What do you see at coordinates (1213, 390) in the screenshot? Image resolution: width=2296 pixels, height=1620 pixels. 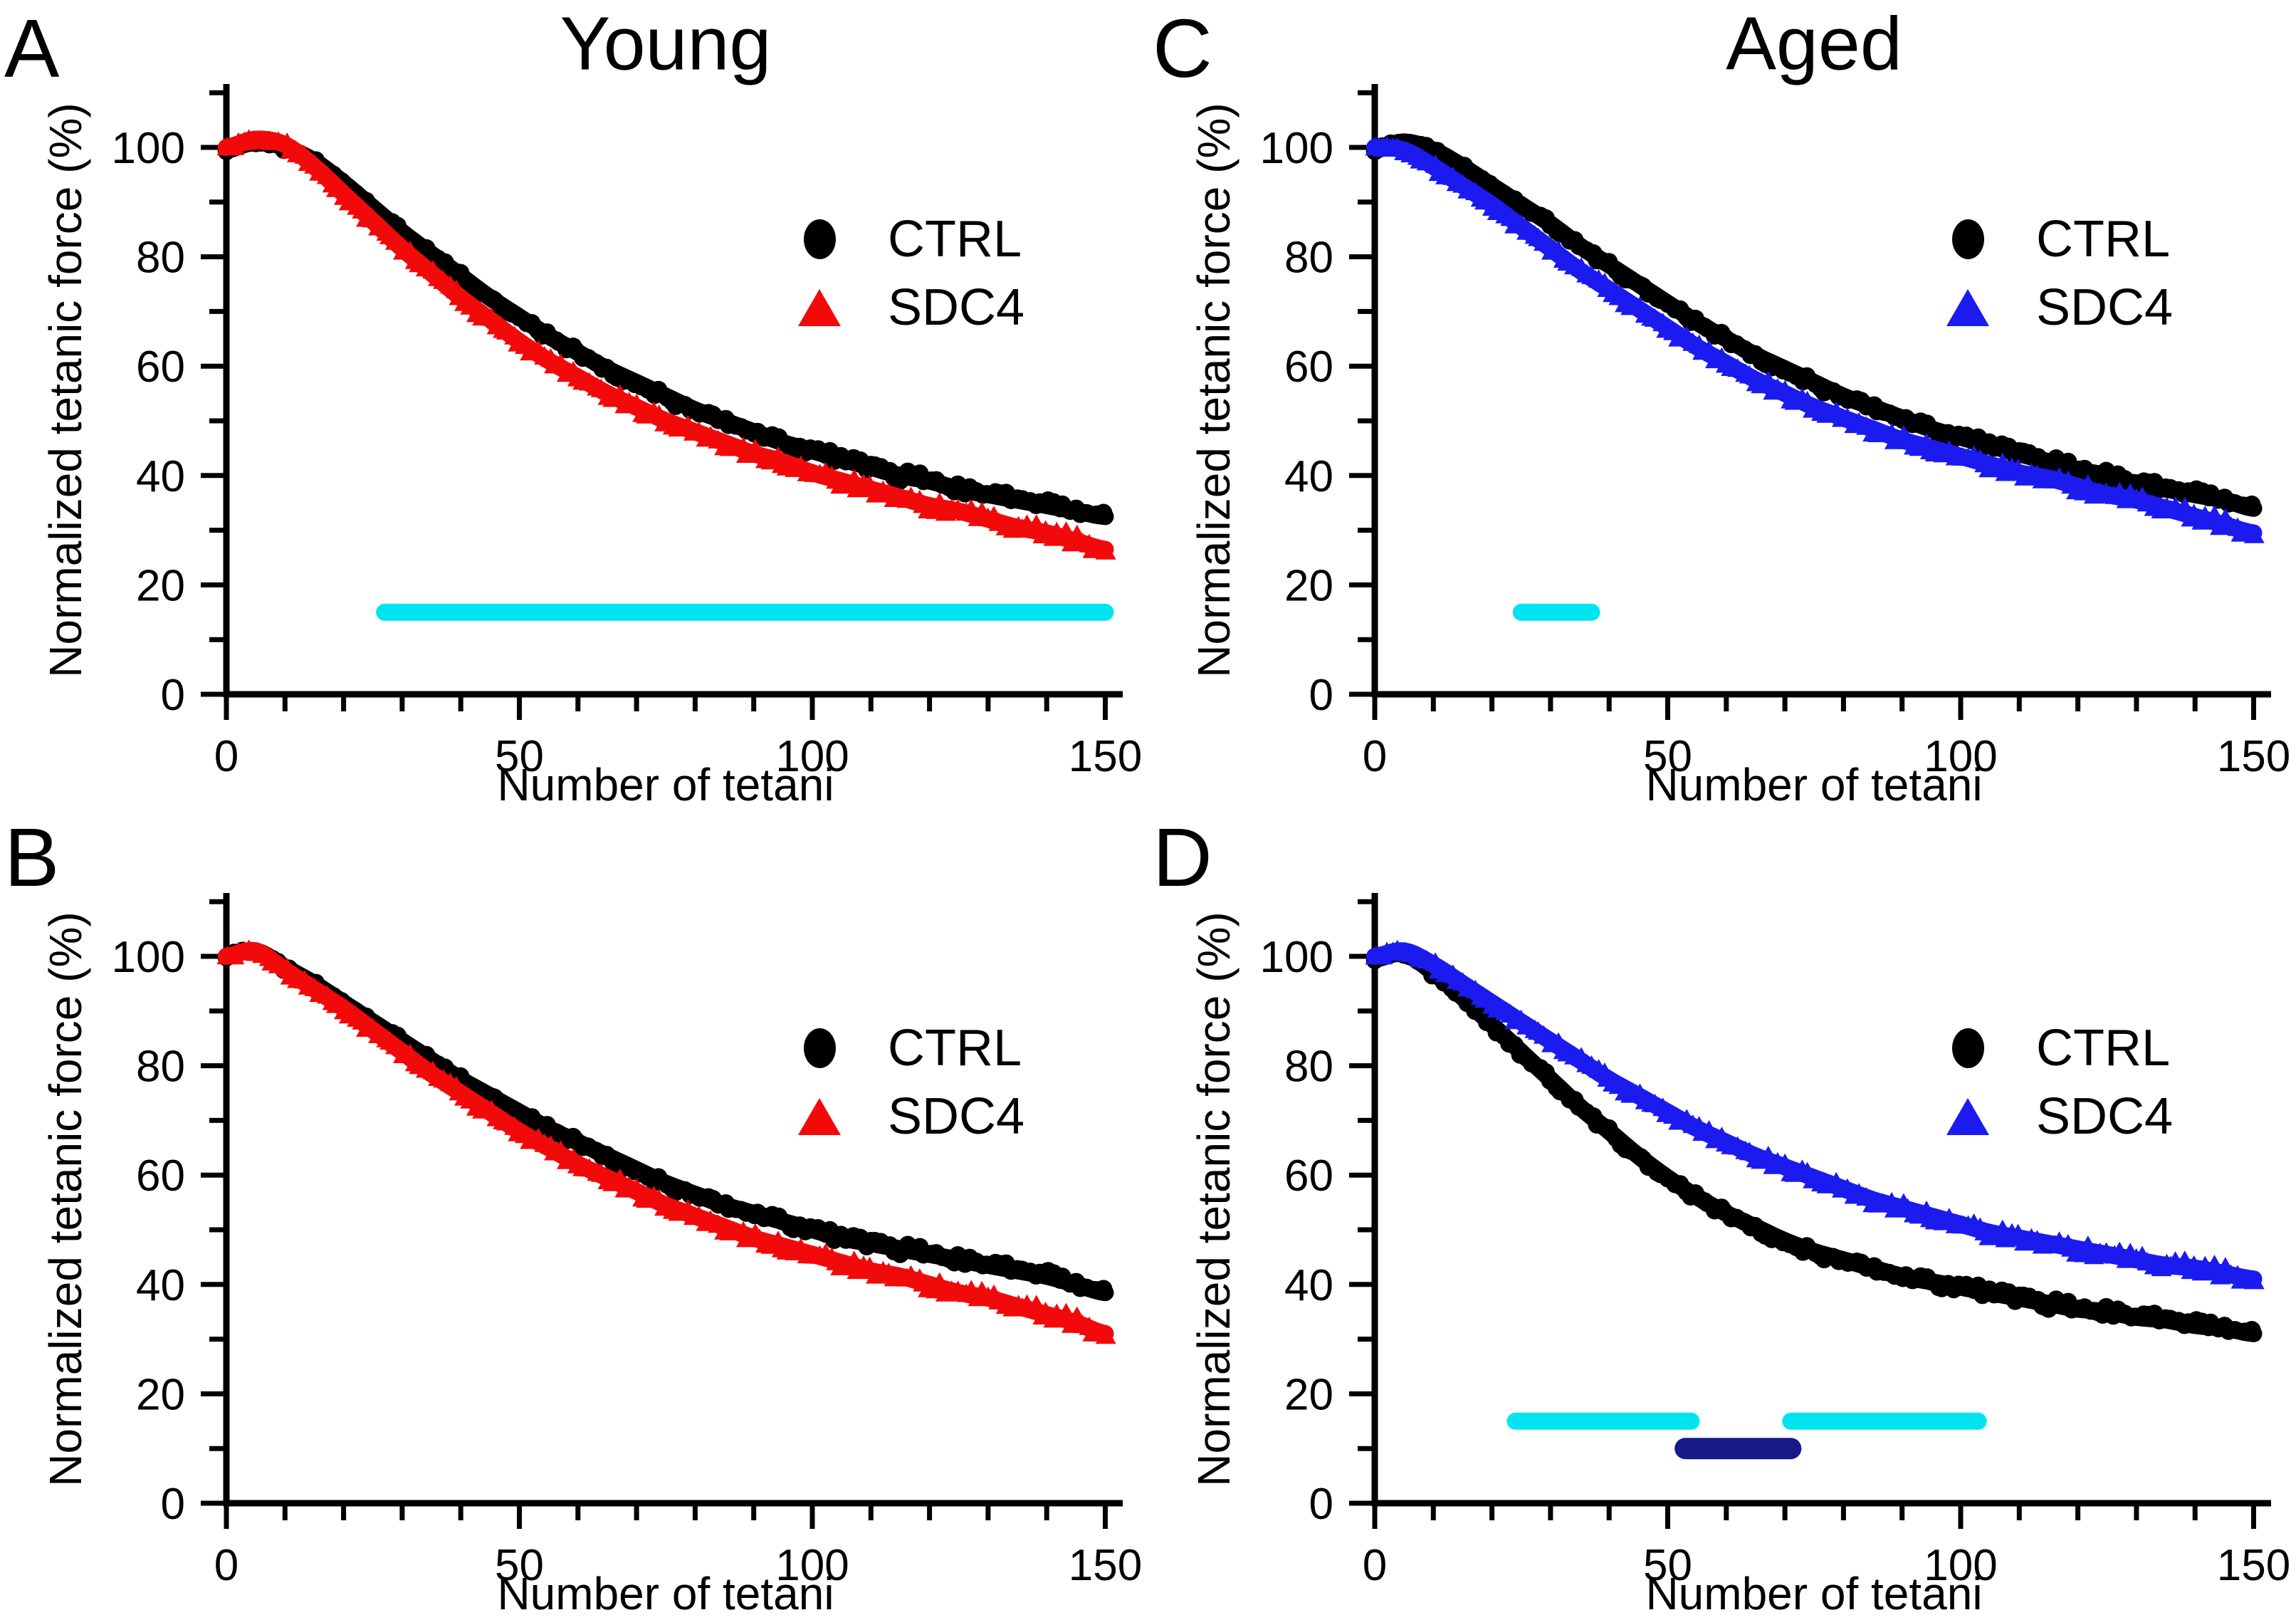 I see `panel-c-y-axis-title: Normalized tetanic force (%)` at bounding box center [1213, 390].